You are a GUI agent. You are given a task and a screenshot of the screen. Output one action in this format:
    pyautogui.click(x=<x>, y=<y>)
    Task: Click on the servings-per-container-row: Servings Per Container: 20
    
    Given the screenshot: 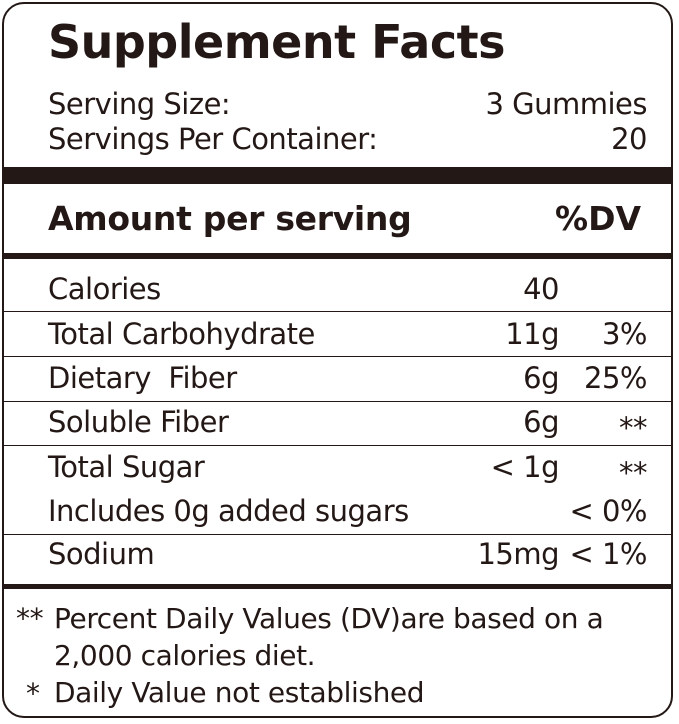 What is the action you would take?
    pyautogui.click(x=347, y=139)
    